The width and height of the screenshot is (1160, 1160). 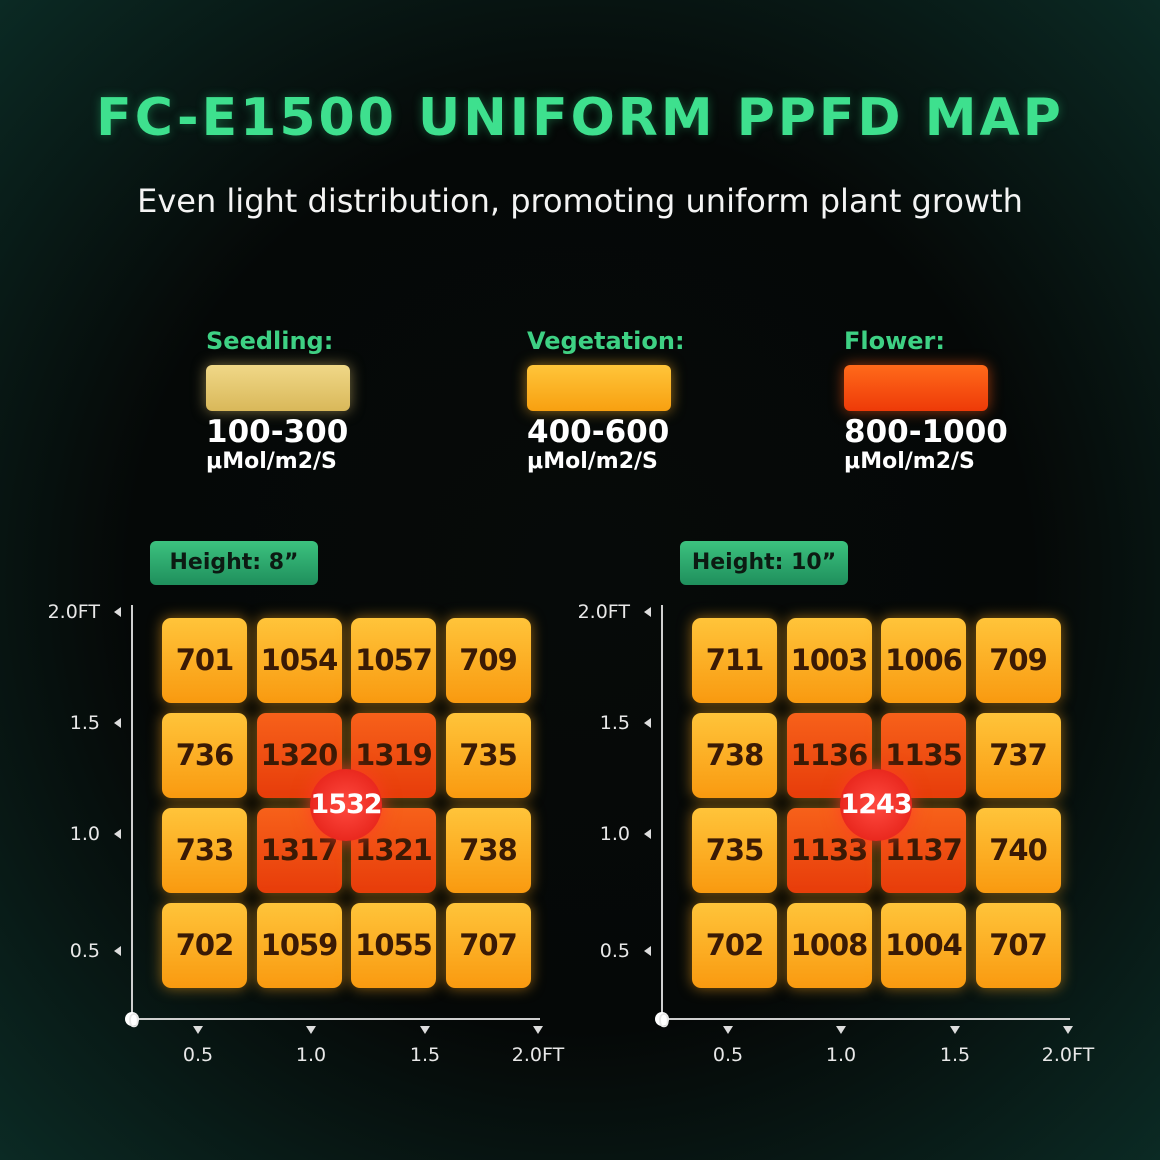 What do you see at coordinates (234, 563) in the screenshot?
I see `height-tag: Height: 8”` at bounding box center [234, 563].